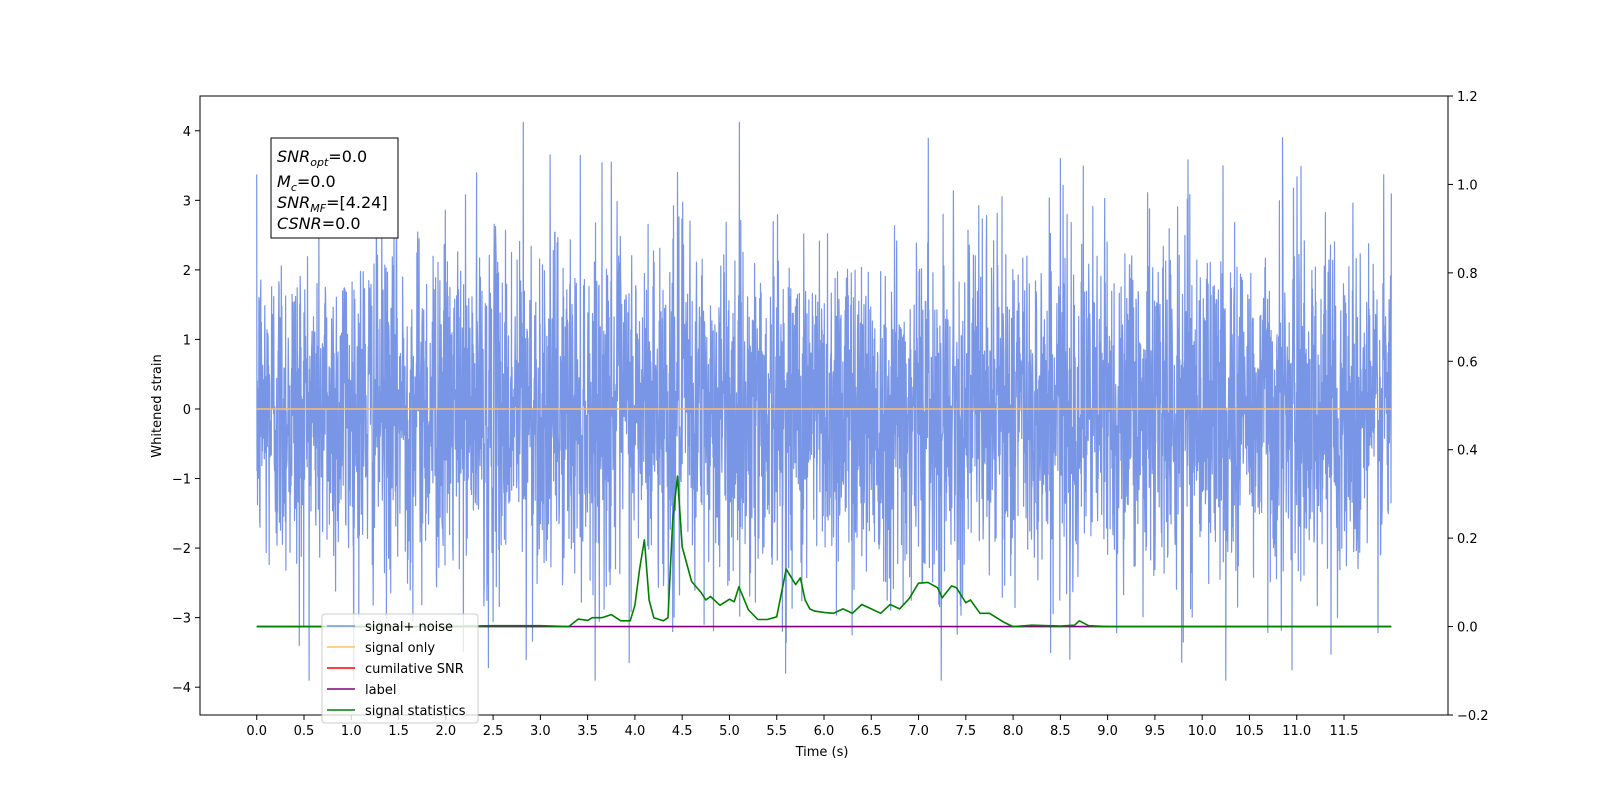  Describe the element at coordinates (822, 752) in the screenshot. I see `x-axis-label: Time (s)` at that location.